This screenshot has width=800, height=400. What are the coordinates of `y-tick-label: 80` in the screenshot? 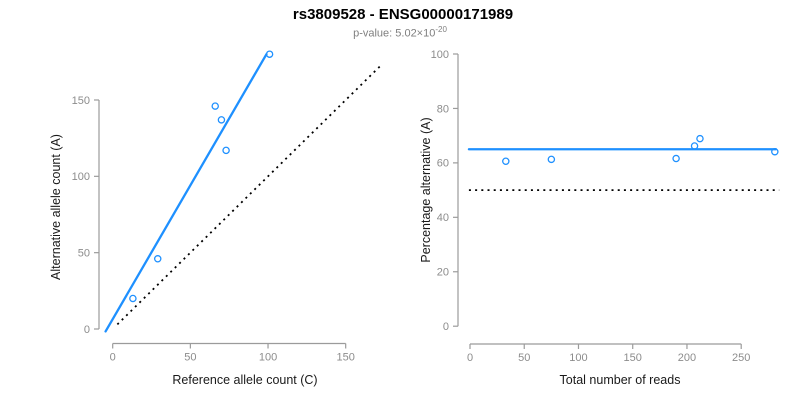 It's located at (443, 109).